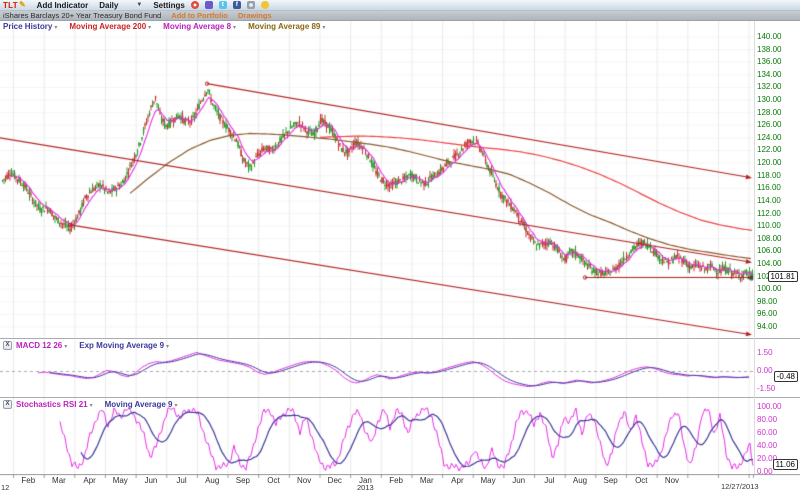  Describe the element at coordinates (785, 464) in the screenshot. I see `stoch-value-box: 11.06` at that location.